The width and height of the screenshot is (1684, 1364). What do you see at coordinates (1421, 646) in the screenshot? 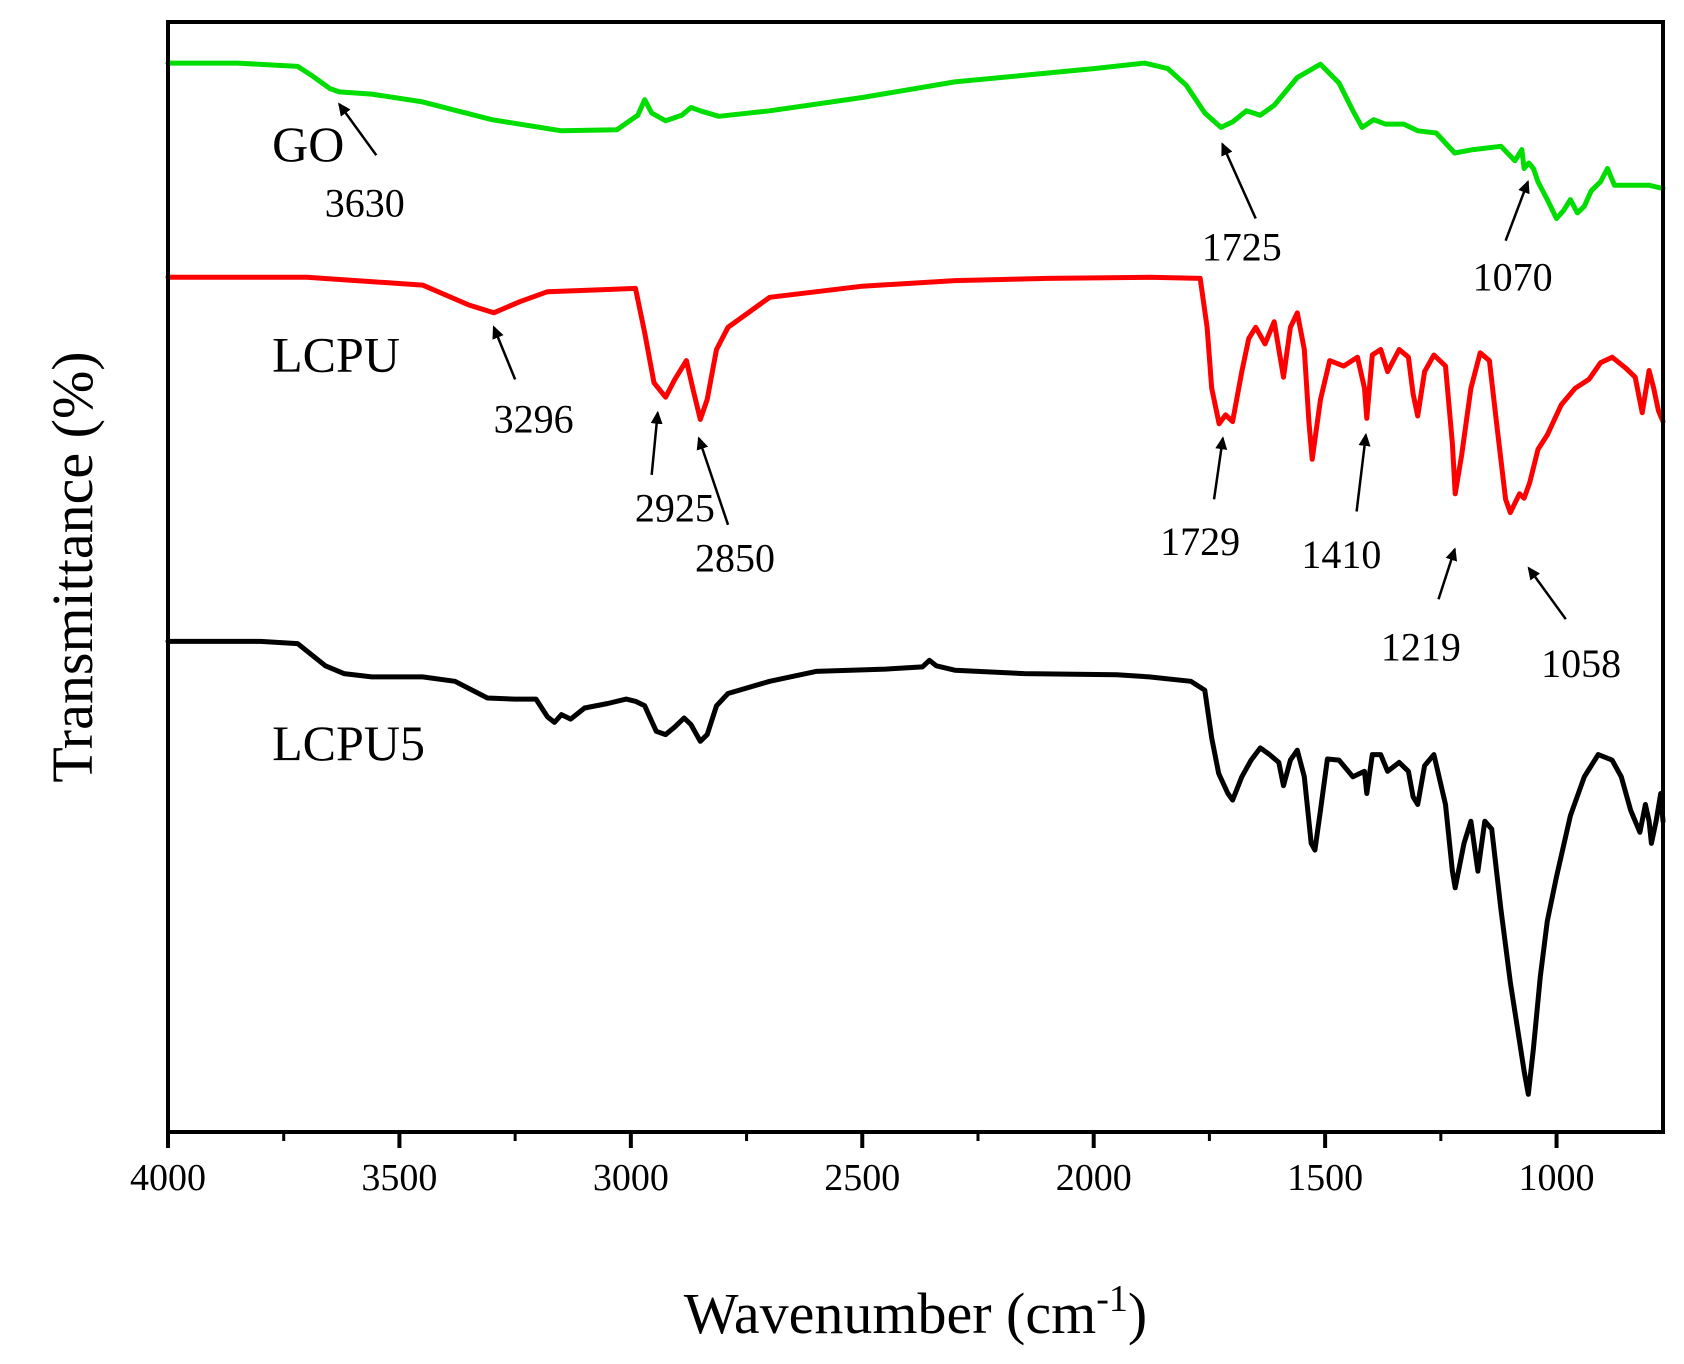
I see `annotation-label: 1219` at bounding box center [1421, 646].